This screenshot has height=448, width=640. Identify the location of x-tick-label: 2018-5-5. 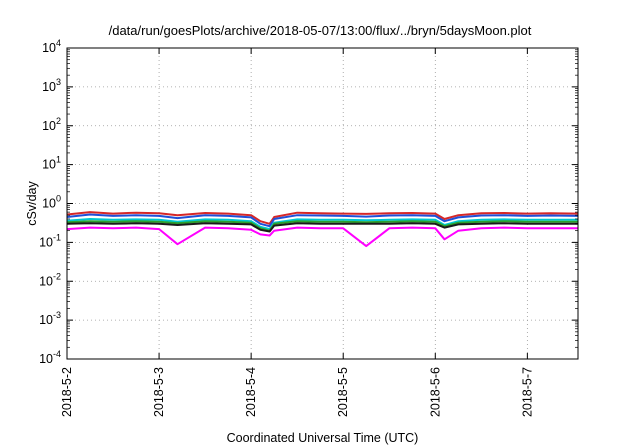
(343, 392).